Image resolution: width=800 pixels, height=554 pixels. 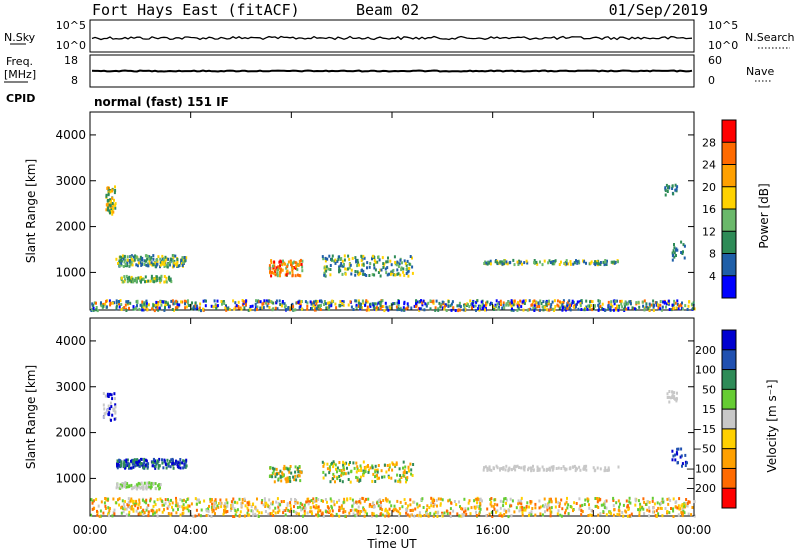 I want to click on power-ytick-label: 1000, so click(x=70, y=272).